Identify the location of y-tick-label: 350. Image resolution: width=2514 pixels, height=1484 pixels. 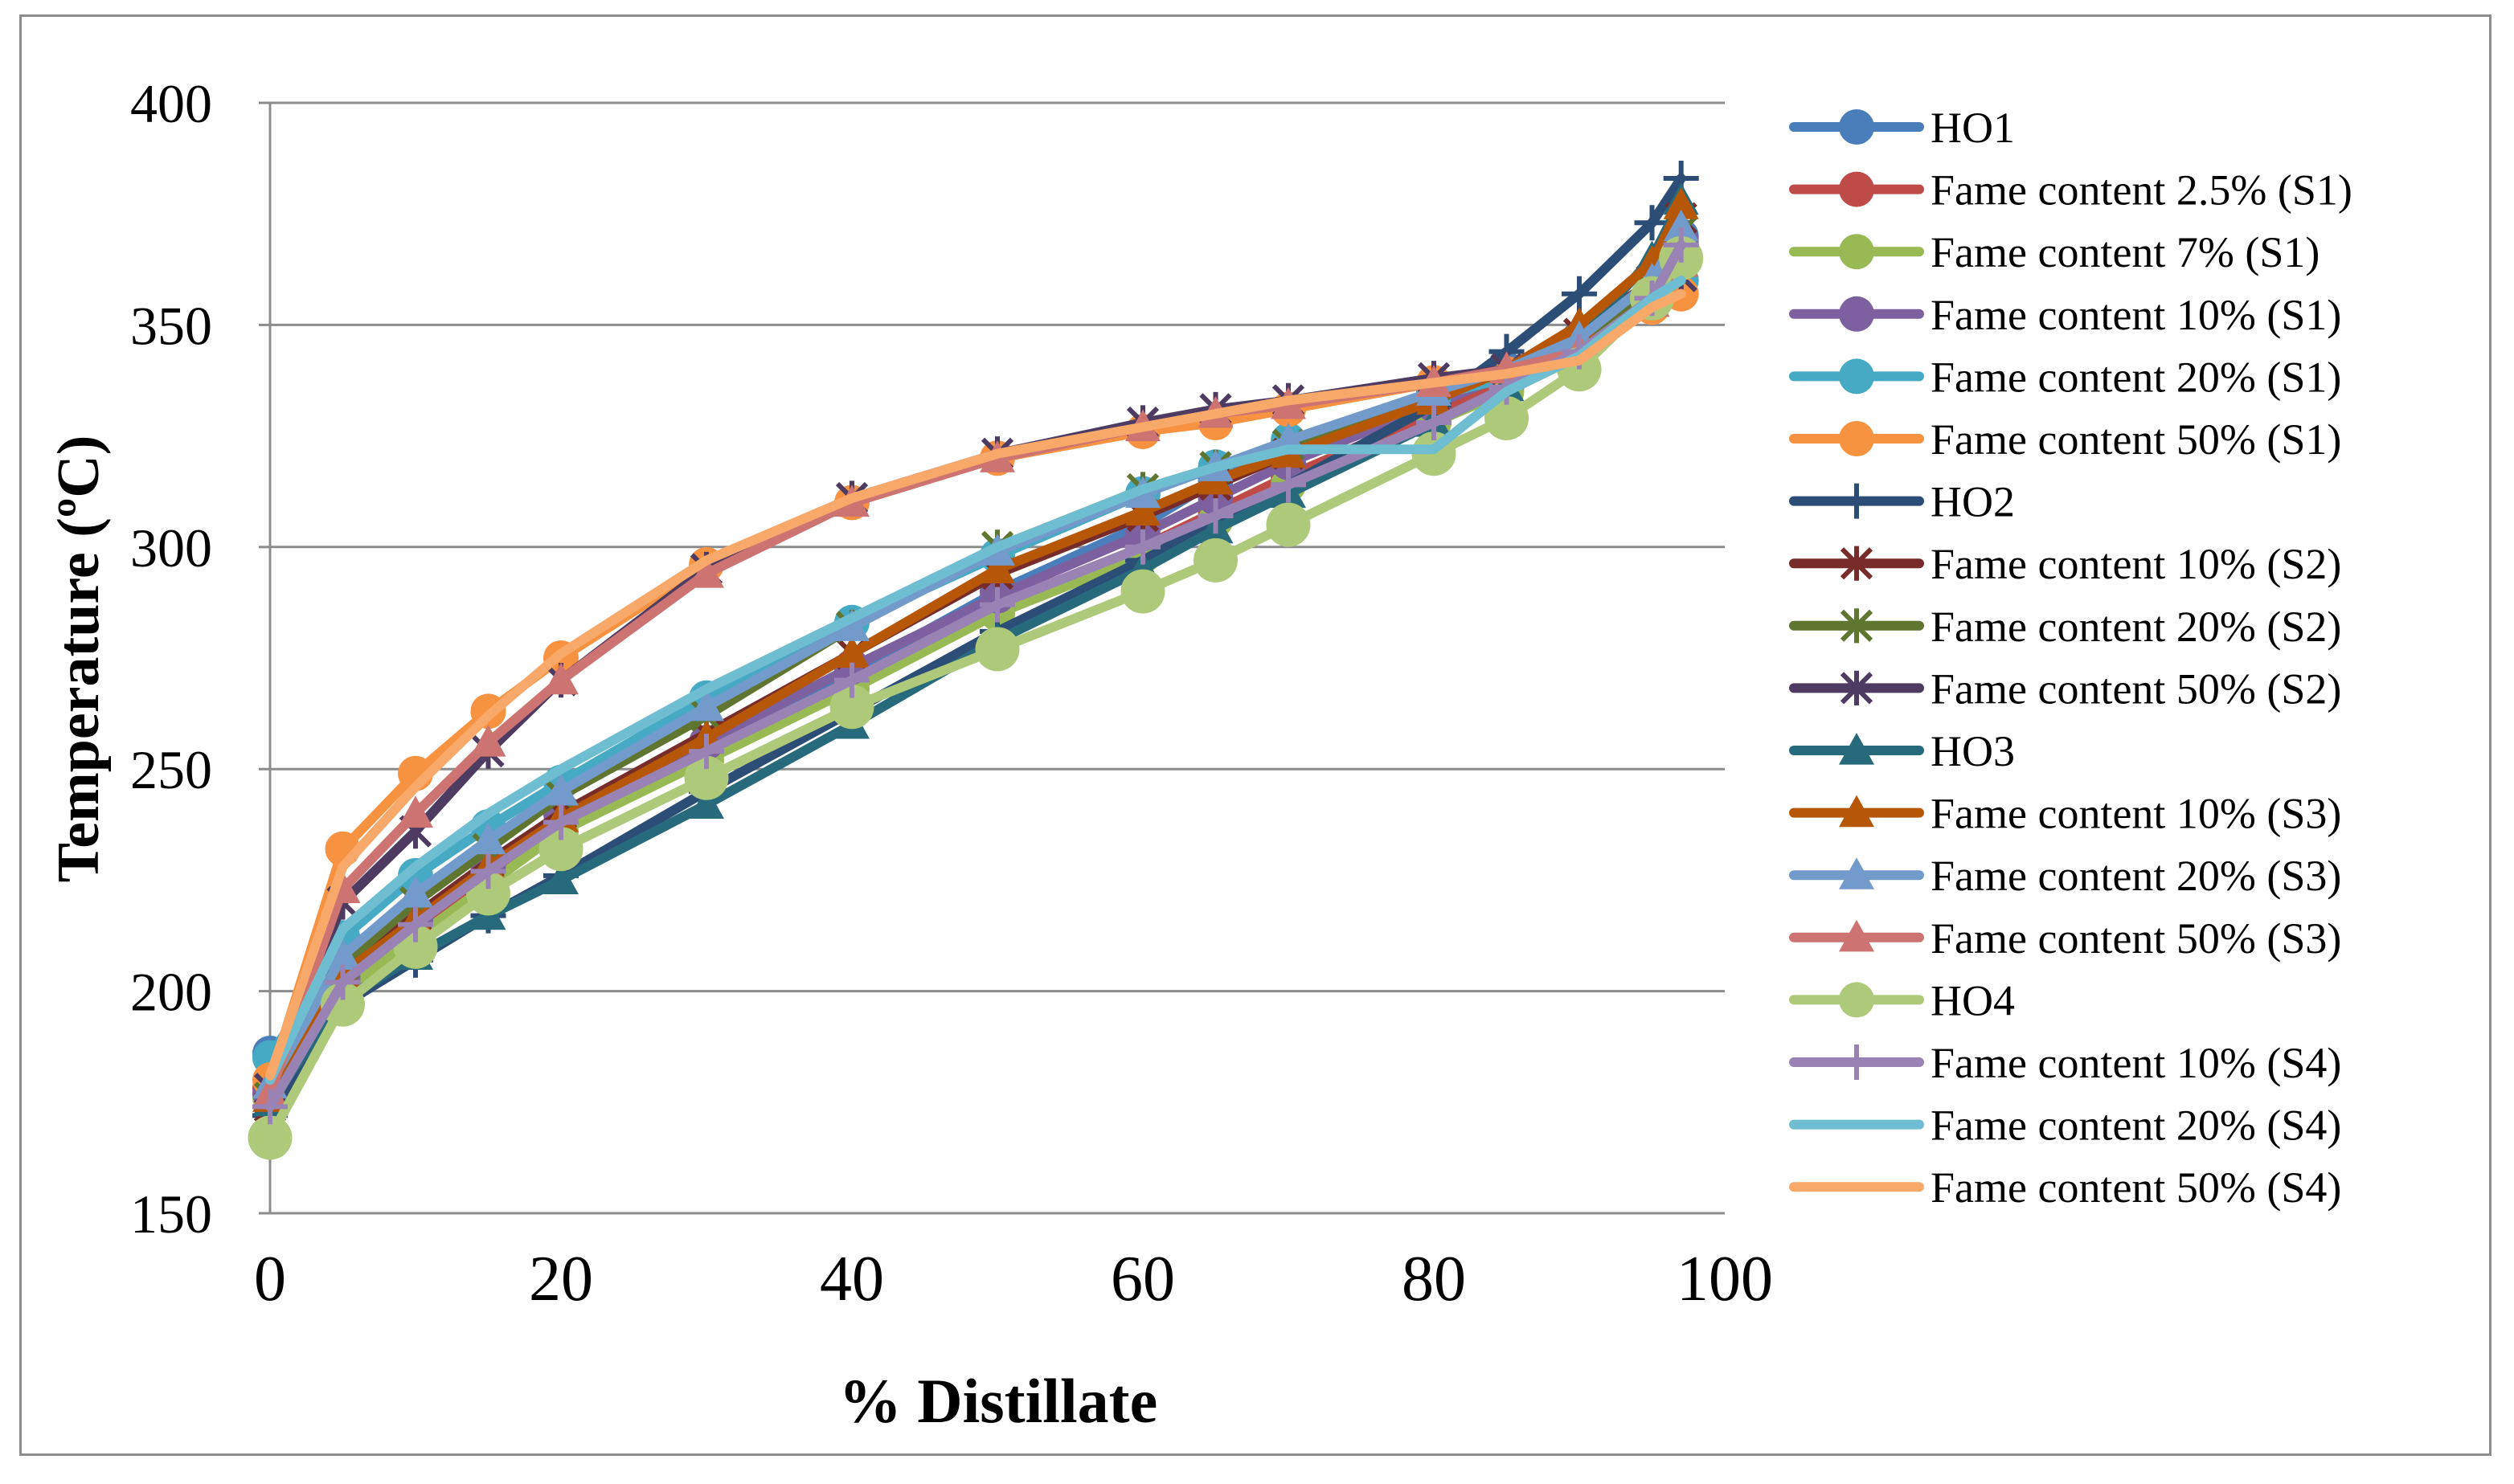
(171, 325).